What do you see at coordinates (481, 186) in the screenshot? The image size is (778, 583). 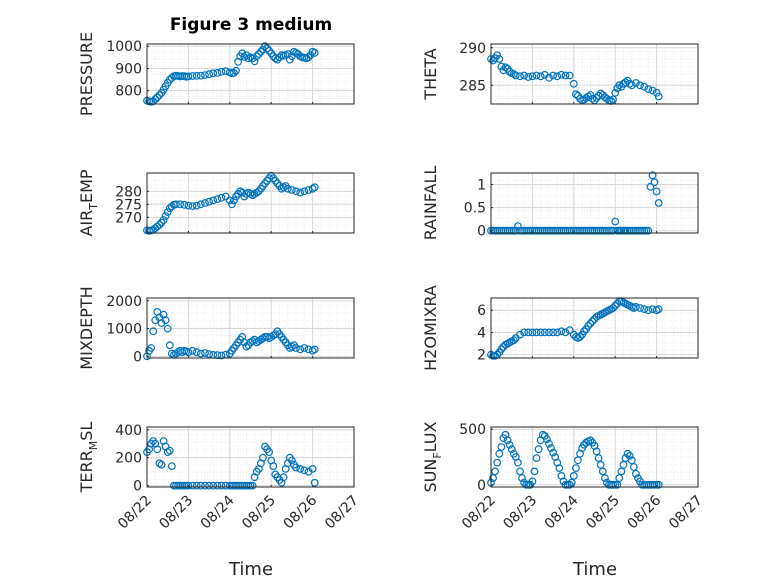 I see `y-tick-label: 1` at bounding box center [481, 186].